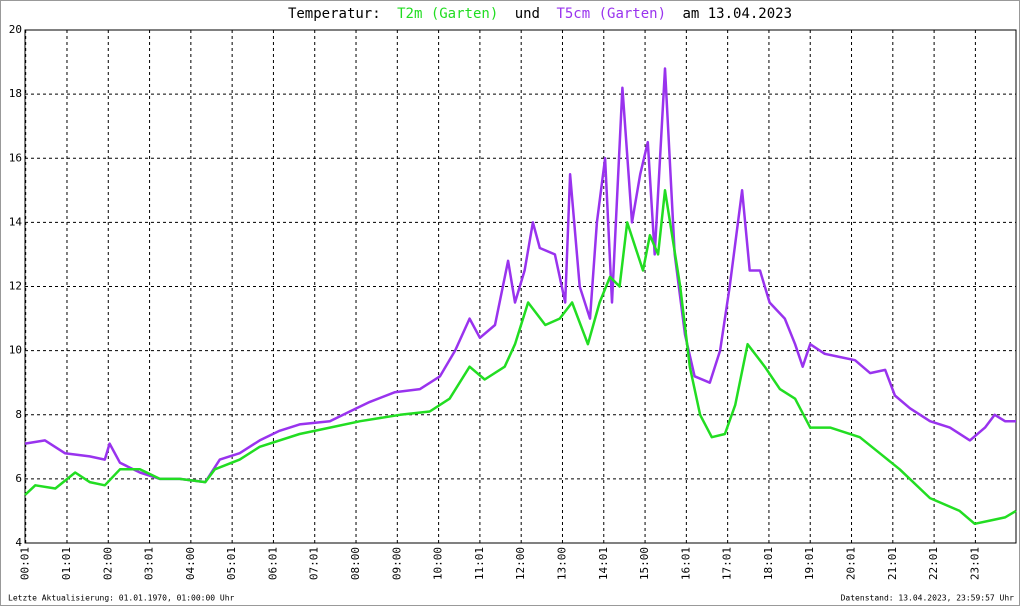 This screenshot has width=1020, height=606. What do you see at coordinates (727, 563) in the screenshot?
I see `x-tick-label: 17:01` at bounding box center [727, 563].